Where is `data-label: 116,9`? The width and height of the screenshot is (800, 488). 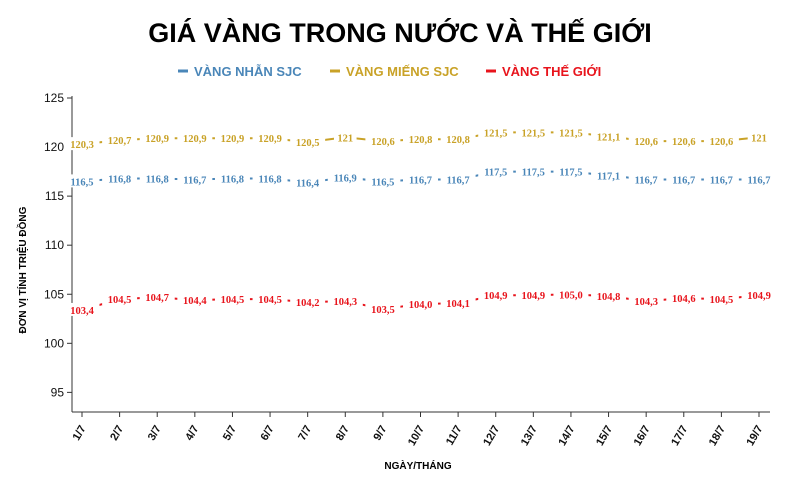 data-label: 116,9 is located at coordinates (345, 178).